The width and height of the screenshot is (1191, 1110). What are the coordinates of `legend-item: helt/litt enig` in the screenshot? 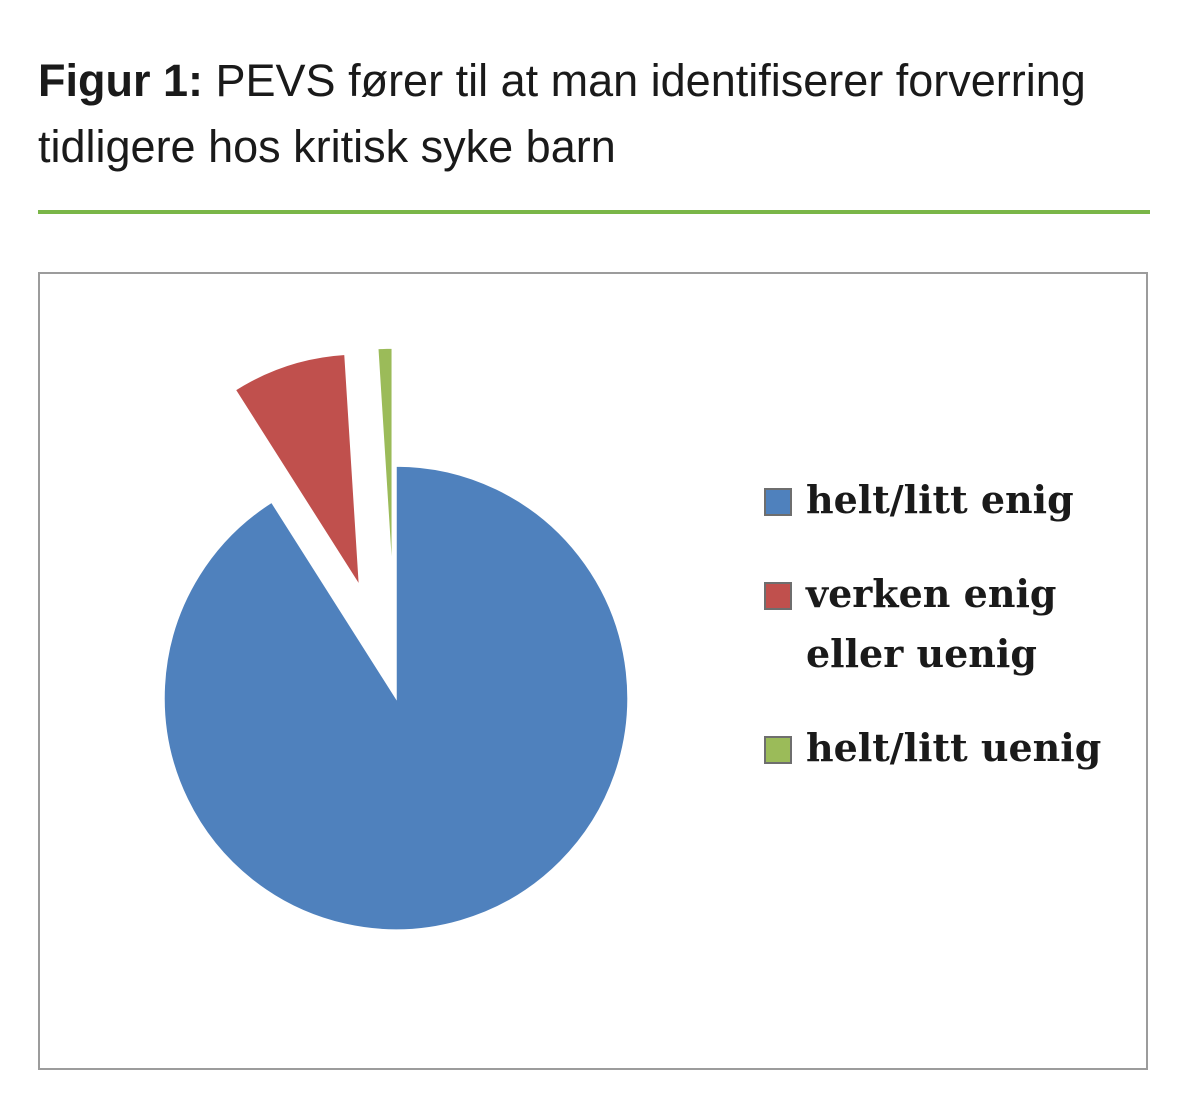 It's located at (945, 500).